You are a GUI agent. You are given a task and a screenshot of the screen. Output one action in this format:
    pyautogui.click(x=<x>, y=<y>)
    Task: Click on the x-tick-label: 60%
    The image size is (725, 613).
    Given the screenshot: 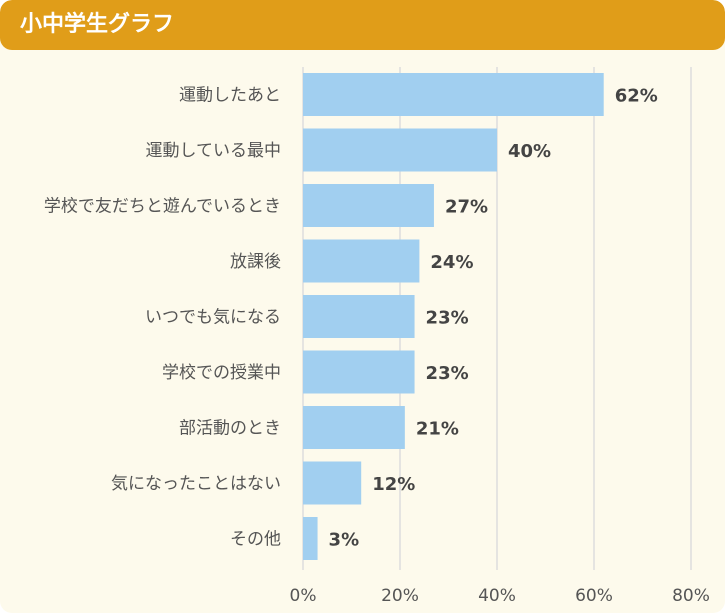 What is the action you would take?
    pyautogui.click(x=594, y=596)
    